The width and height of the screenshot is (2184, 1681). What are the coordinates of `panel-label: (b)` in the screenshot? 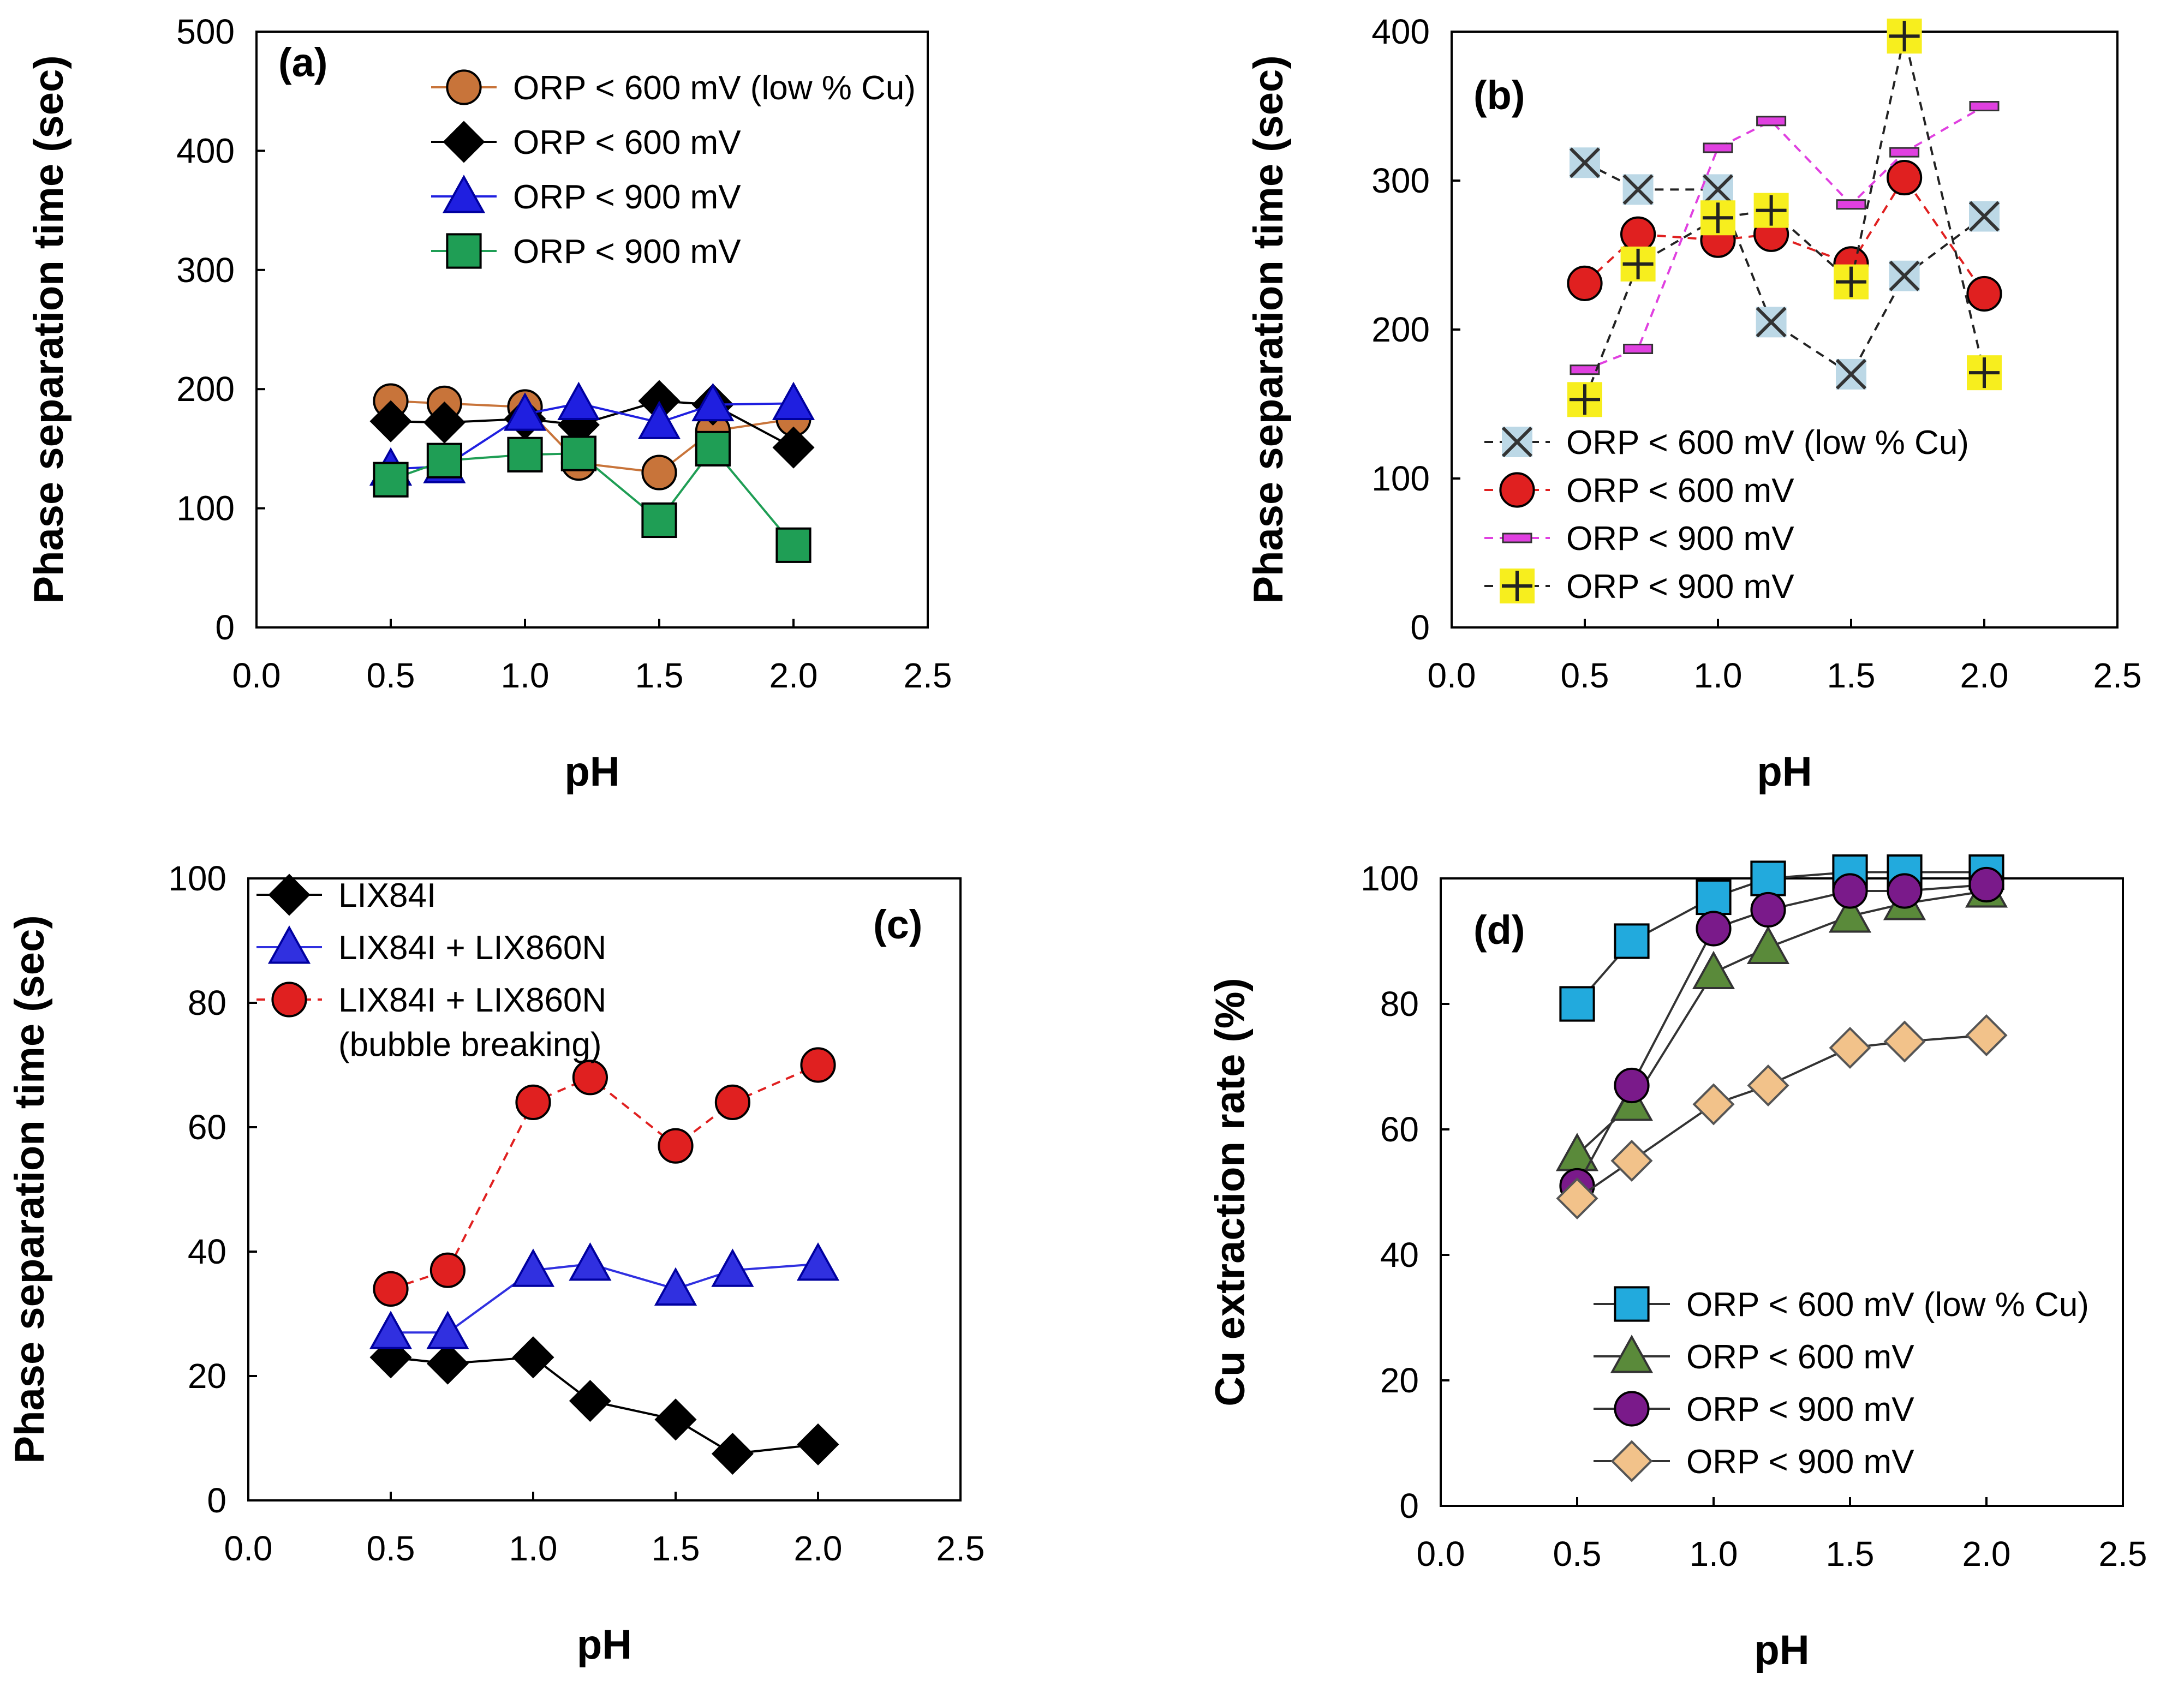 It's located at (1499, 95).